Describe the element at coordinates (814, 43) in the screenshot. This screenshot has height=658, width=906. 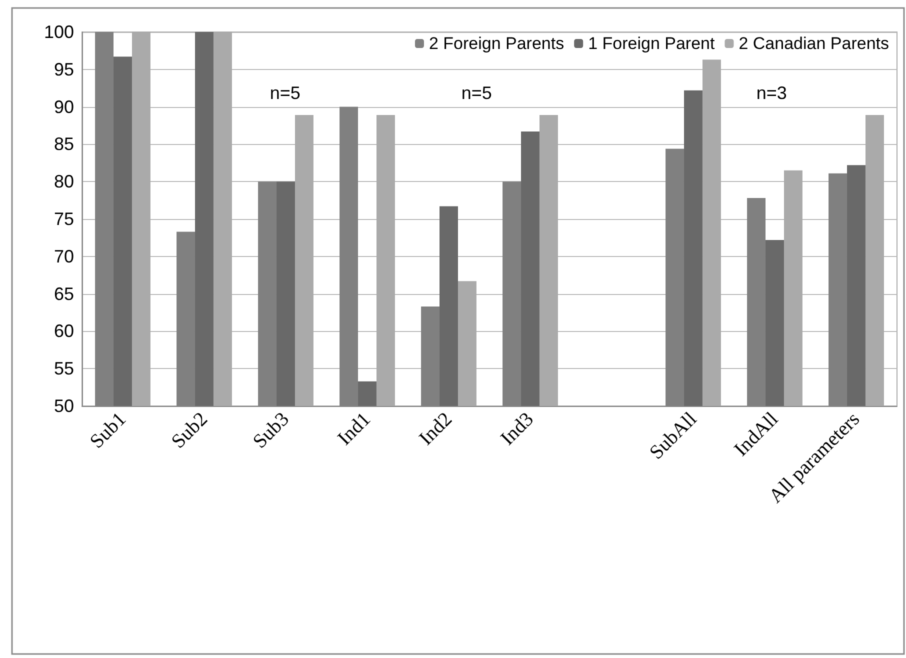
I see `legend-label: 2 Canadian Parents` at that location.